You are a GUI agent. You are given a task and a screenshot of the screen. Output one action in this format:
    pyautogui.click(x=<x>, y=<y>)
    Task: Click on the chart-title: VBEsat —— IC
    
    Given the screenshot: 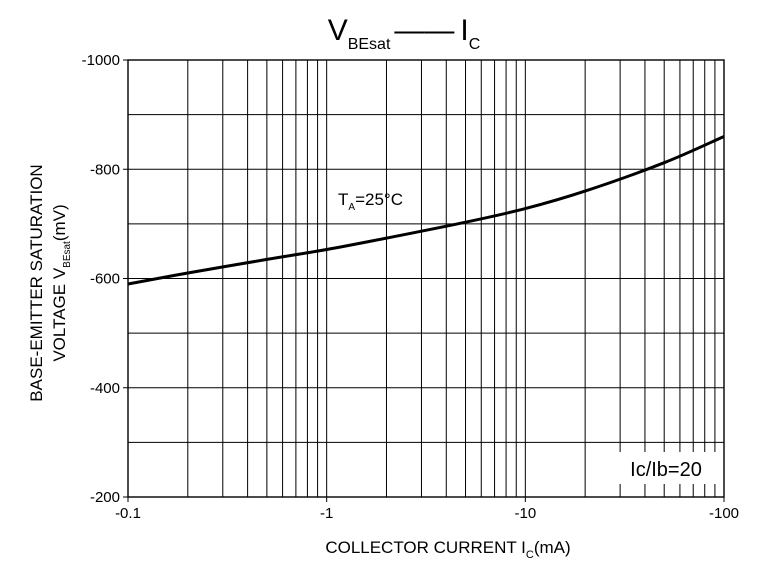 What is the action you would take?
    pyautogui.click(x=404, y=33)
    